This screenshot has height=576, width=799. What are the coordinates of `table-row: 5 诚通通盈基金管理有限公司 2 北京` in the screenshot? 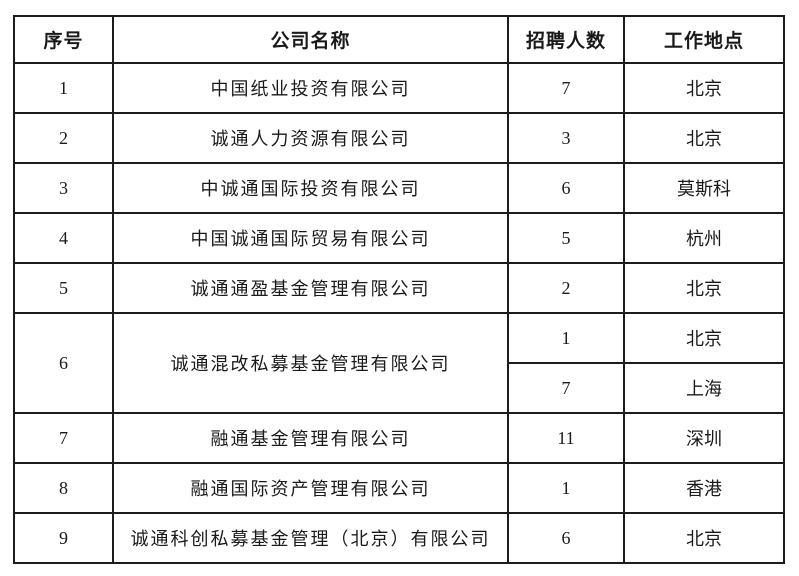 It's located at (399, 288).